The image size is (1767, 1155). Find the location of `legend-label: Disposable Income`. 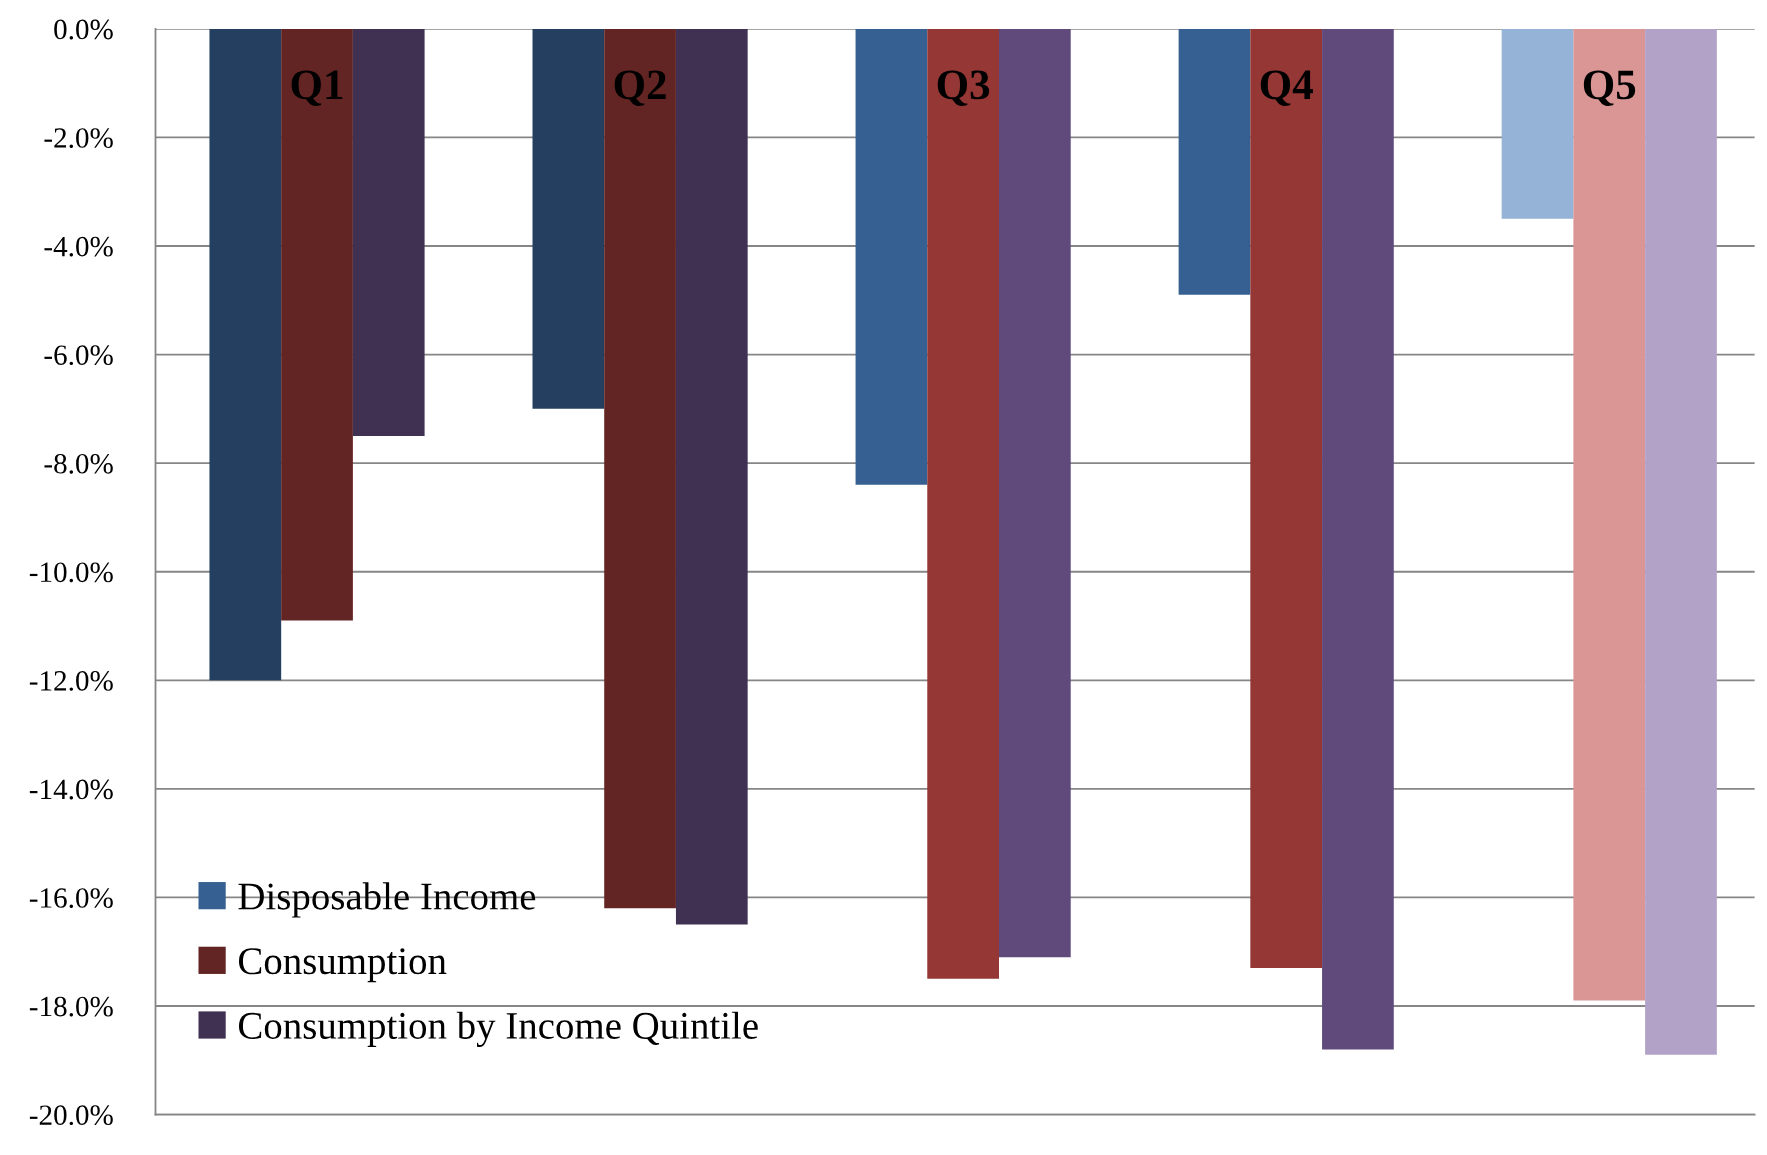

legend-label: Disposable Income is located at coordinates (387, 900).